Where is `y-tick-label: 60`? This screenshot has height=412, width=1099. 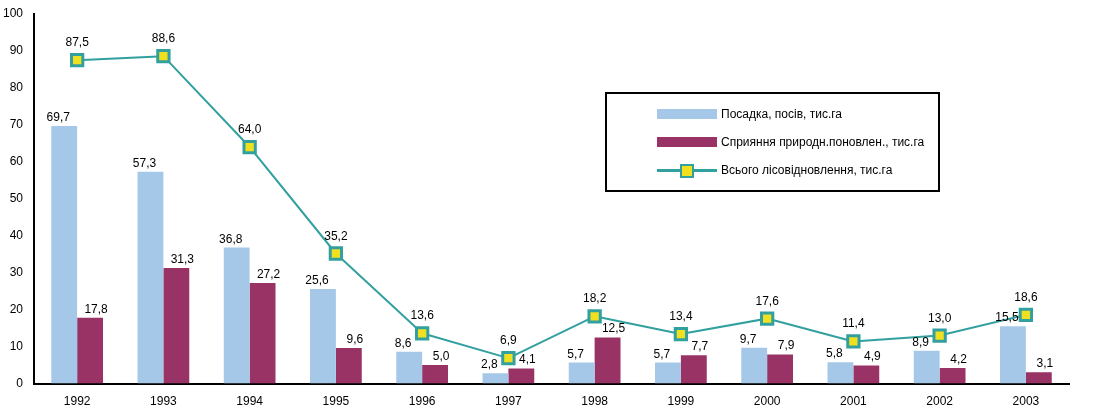
y-tick-label: 60 is located at coordinates (16, 161).